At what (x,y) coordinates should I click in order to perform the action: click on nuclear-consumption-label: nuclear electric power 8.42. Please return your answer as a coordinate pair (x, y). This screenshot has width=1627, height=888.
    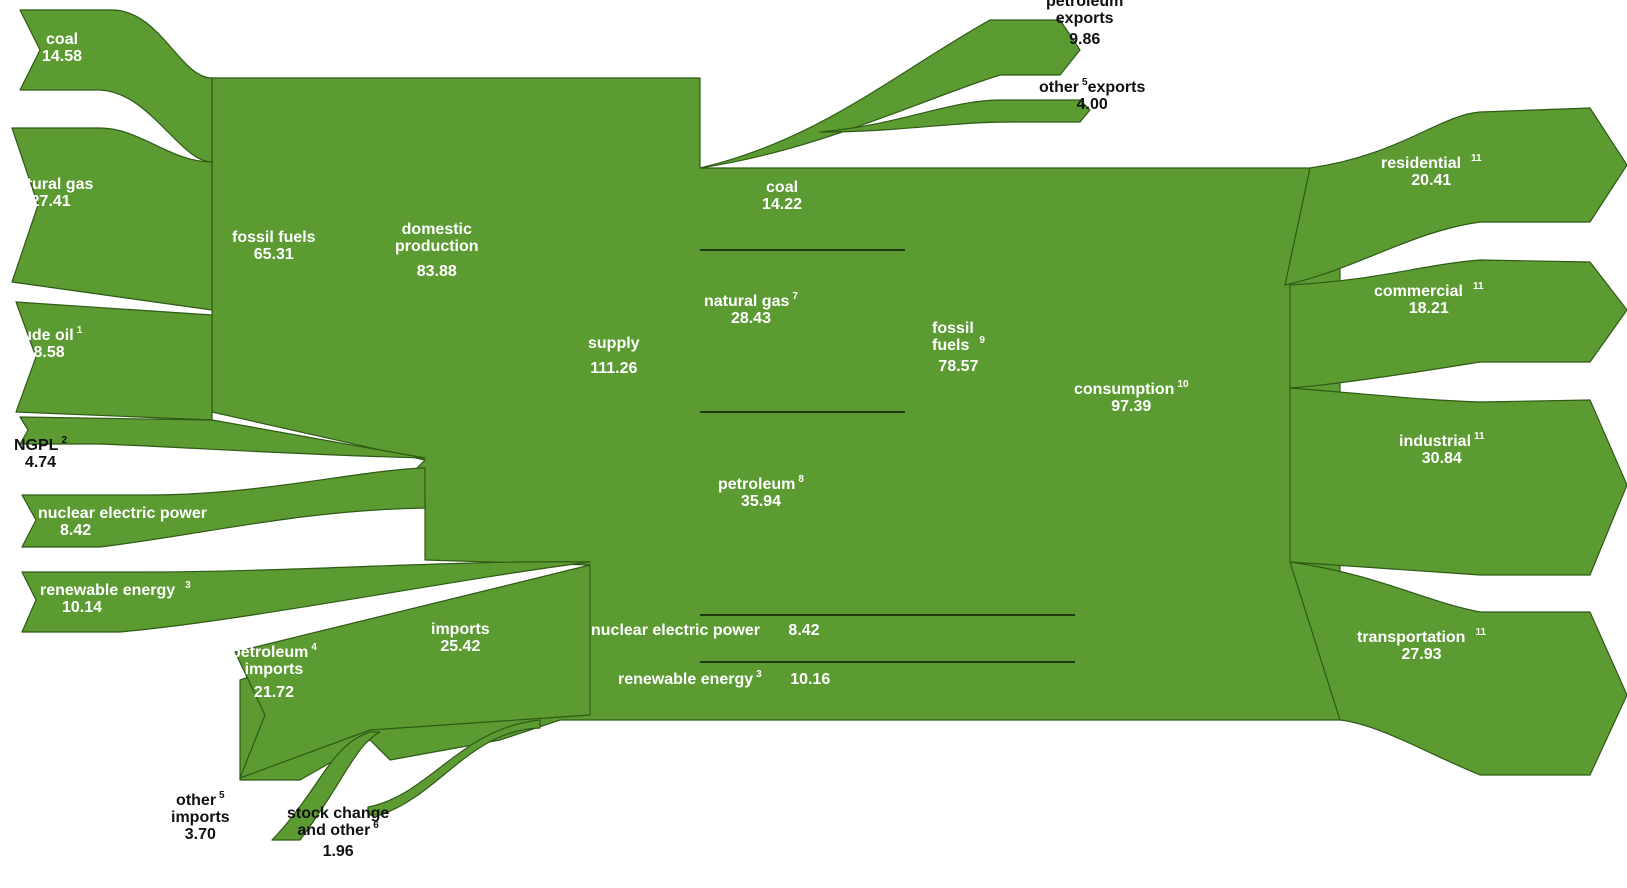
    Looking at the image, I should click on (705, 630).